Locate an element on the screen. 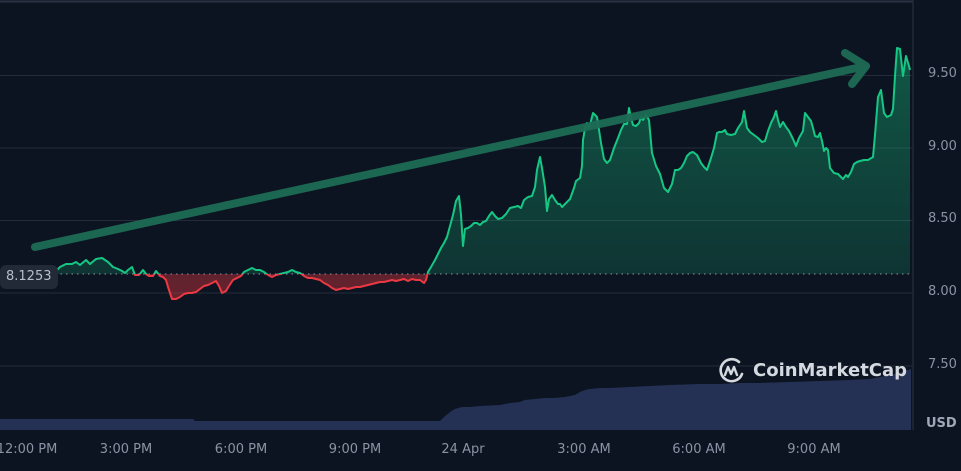  volume-area is located at coordinates (455, 399).